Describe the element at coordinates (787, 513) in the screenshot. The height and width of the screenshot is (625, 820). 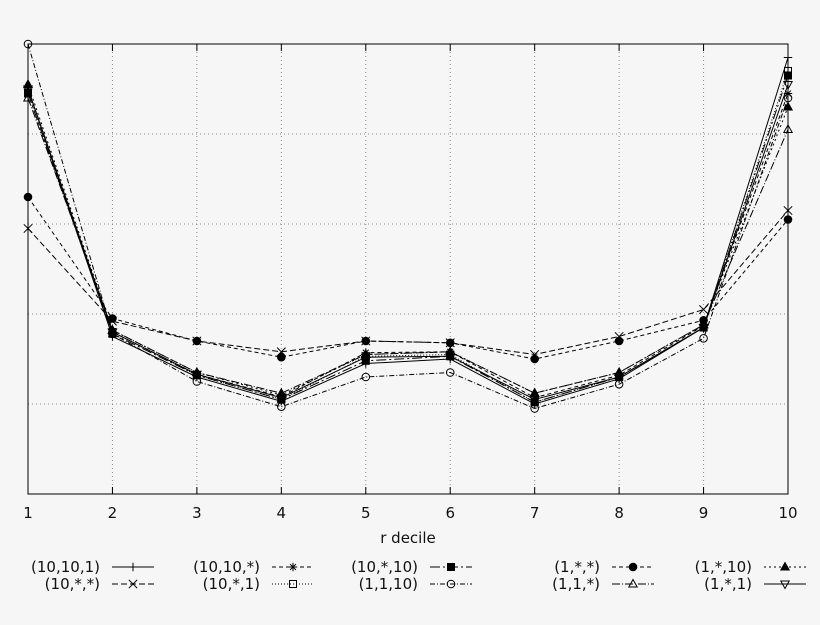
I see `x-tick-label: 10` at that location.